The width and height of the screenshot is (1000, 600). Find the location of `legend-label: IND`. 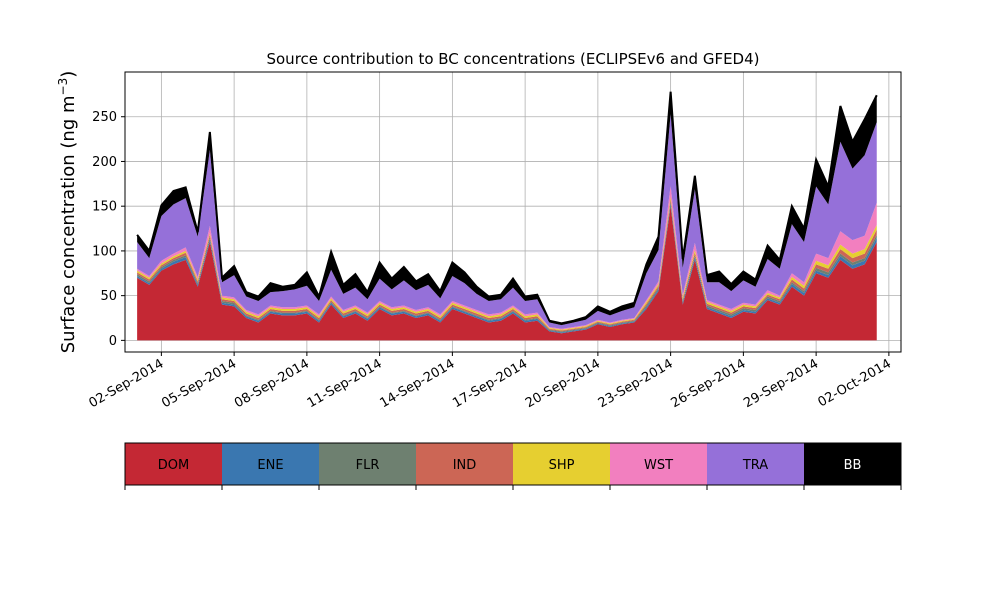

legend-label: IND is located at coordinates (465, 465).